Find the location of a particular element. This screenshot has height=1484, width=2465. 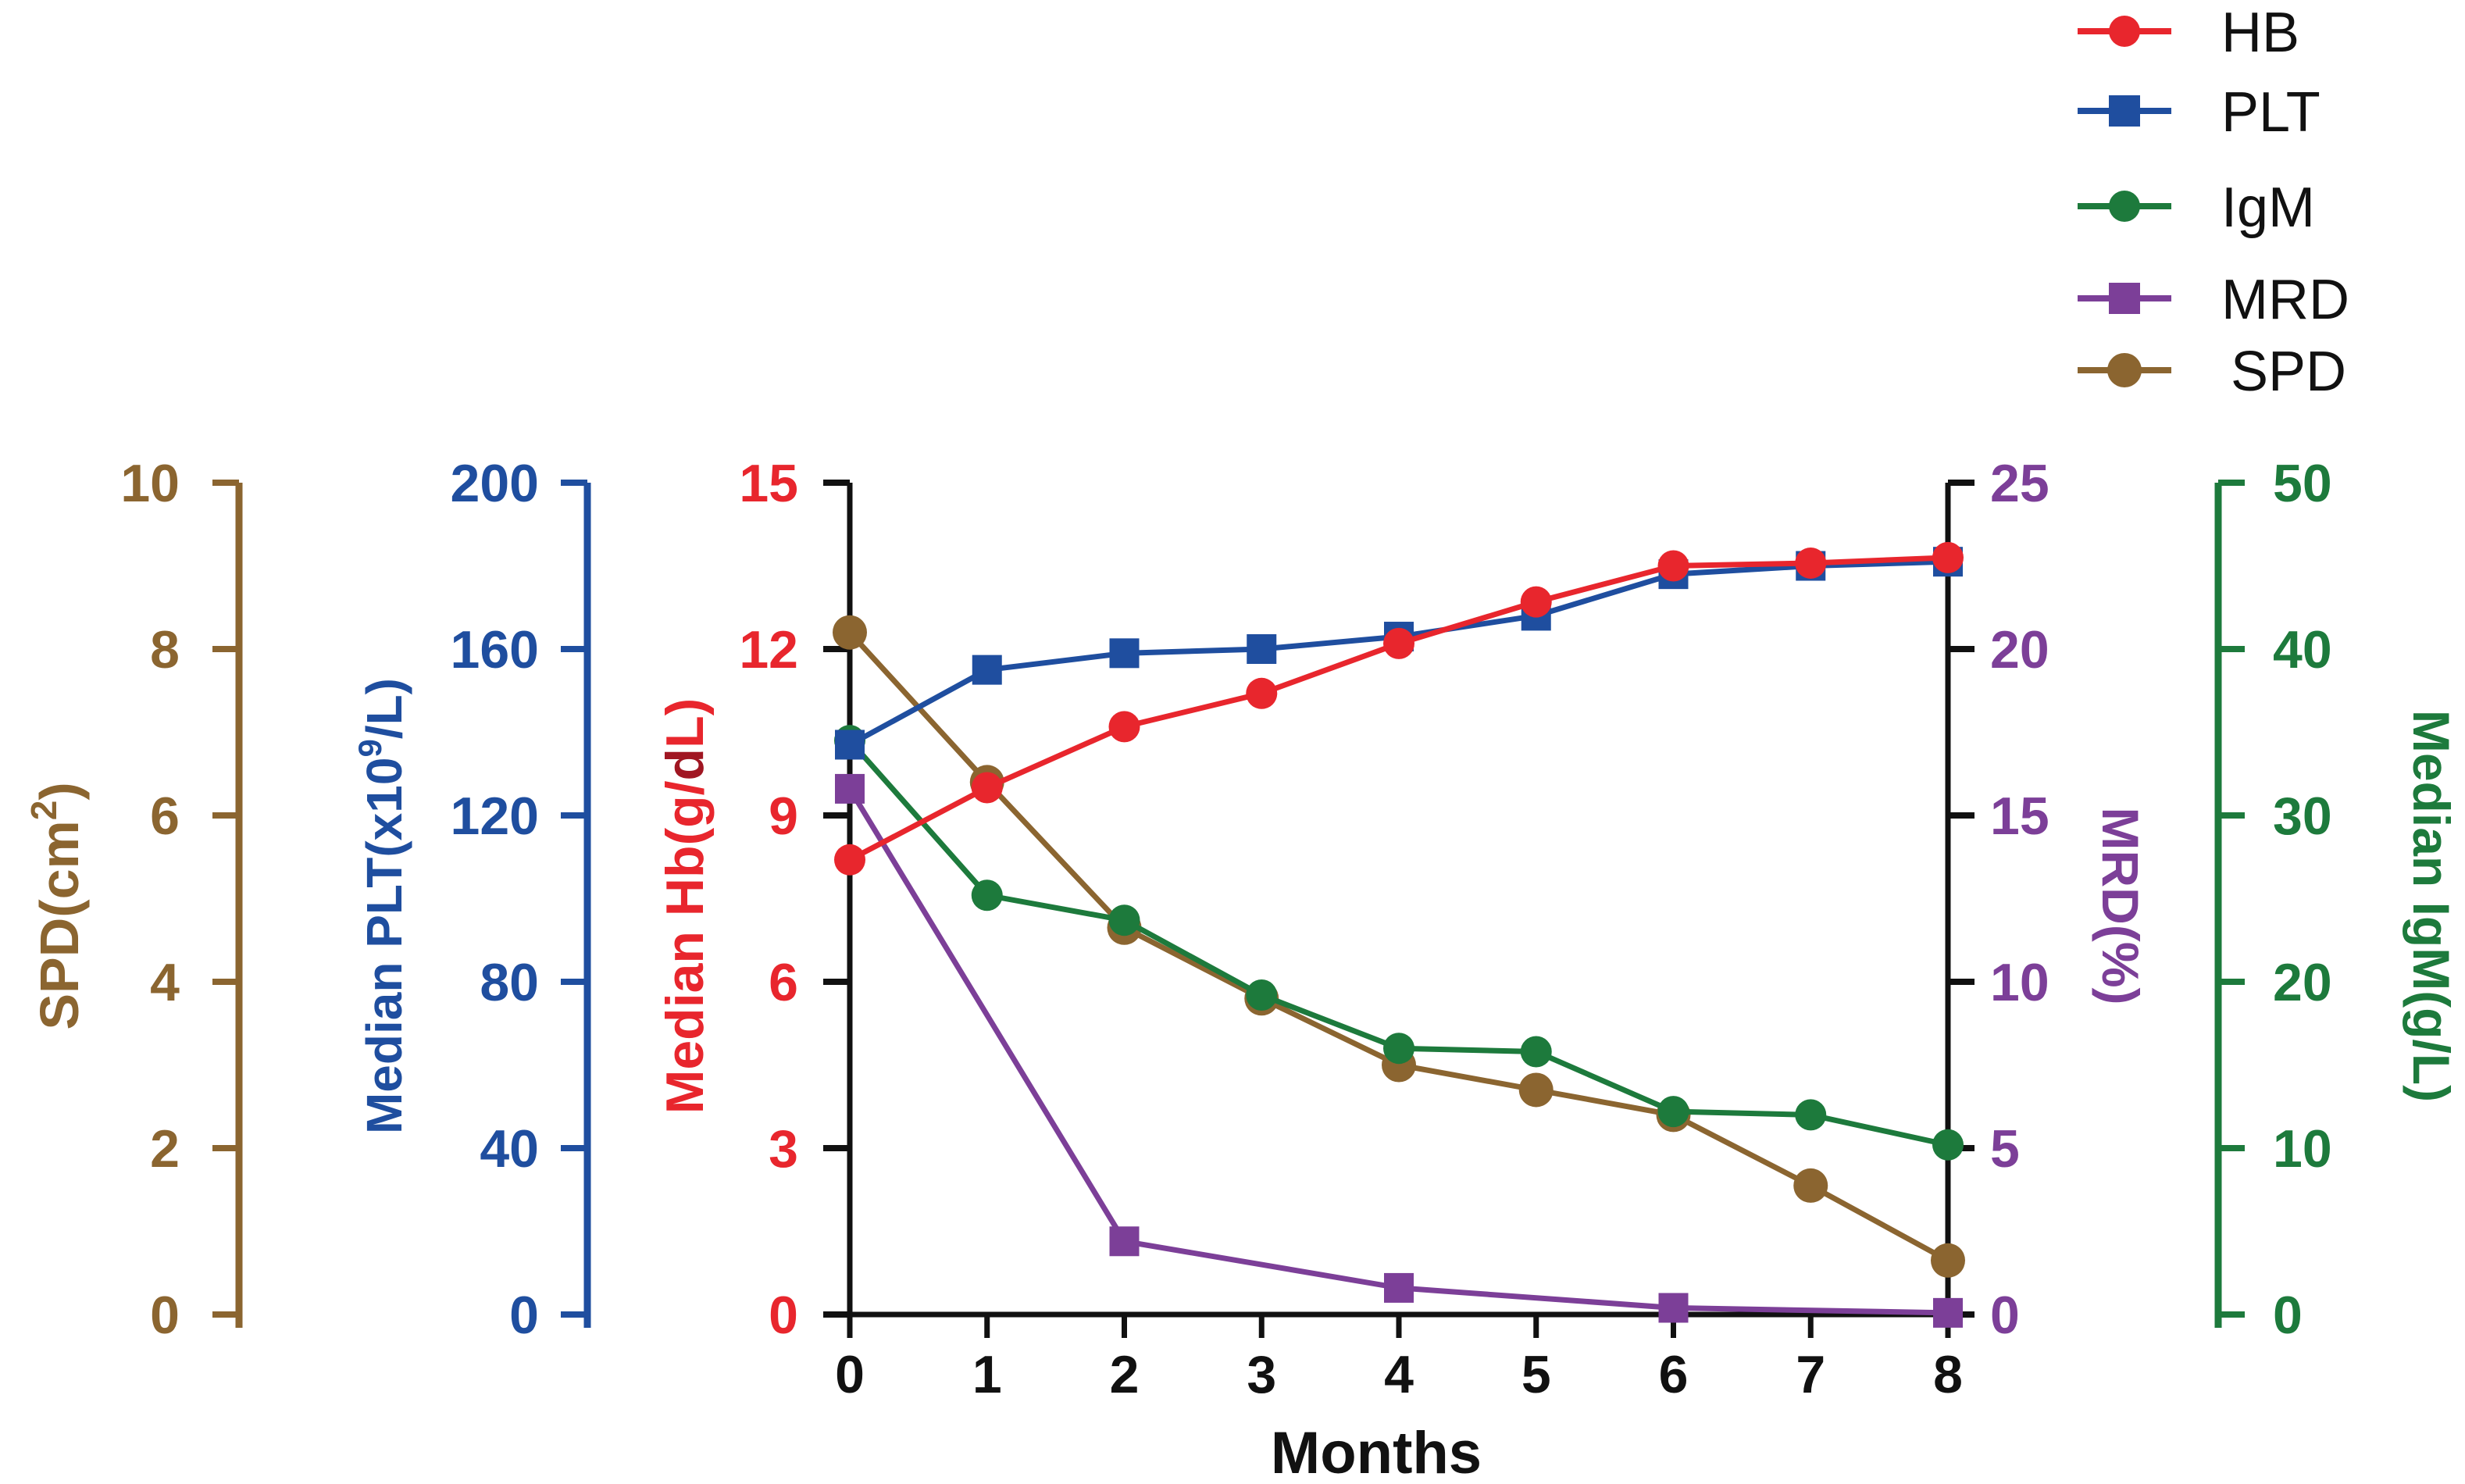

hb-tick-label: 15 is located at coordinates (768, 483).